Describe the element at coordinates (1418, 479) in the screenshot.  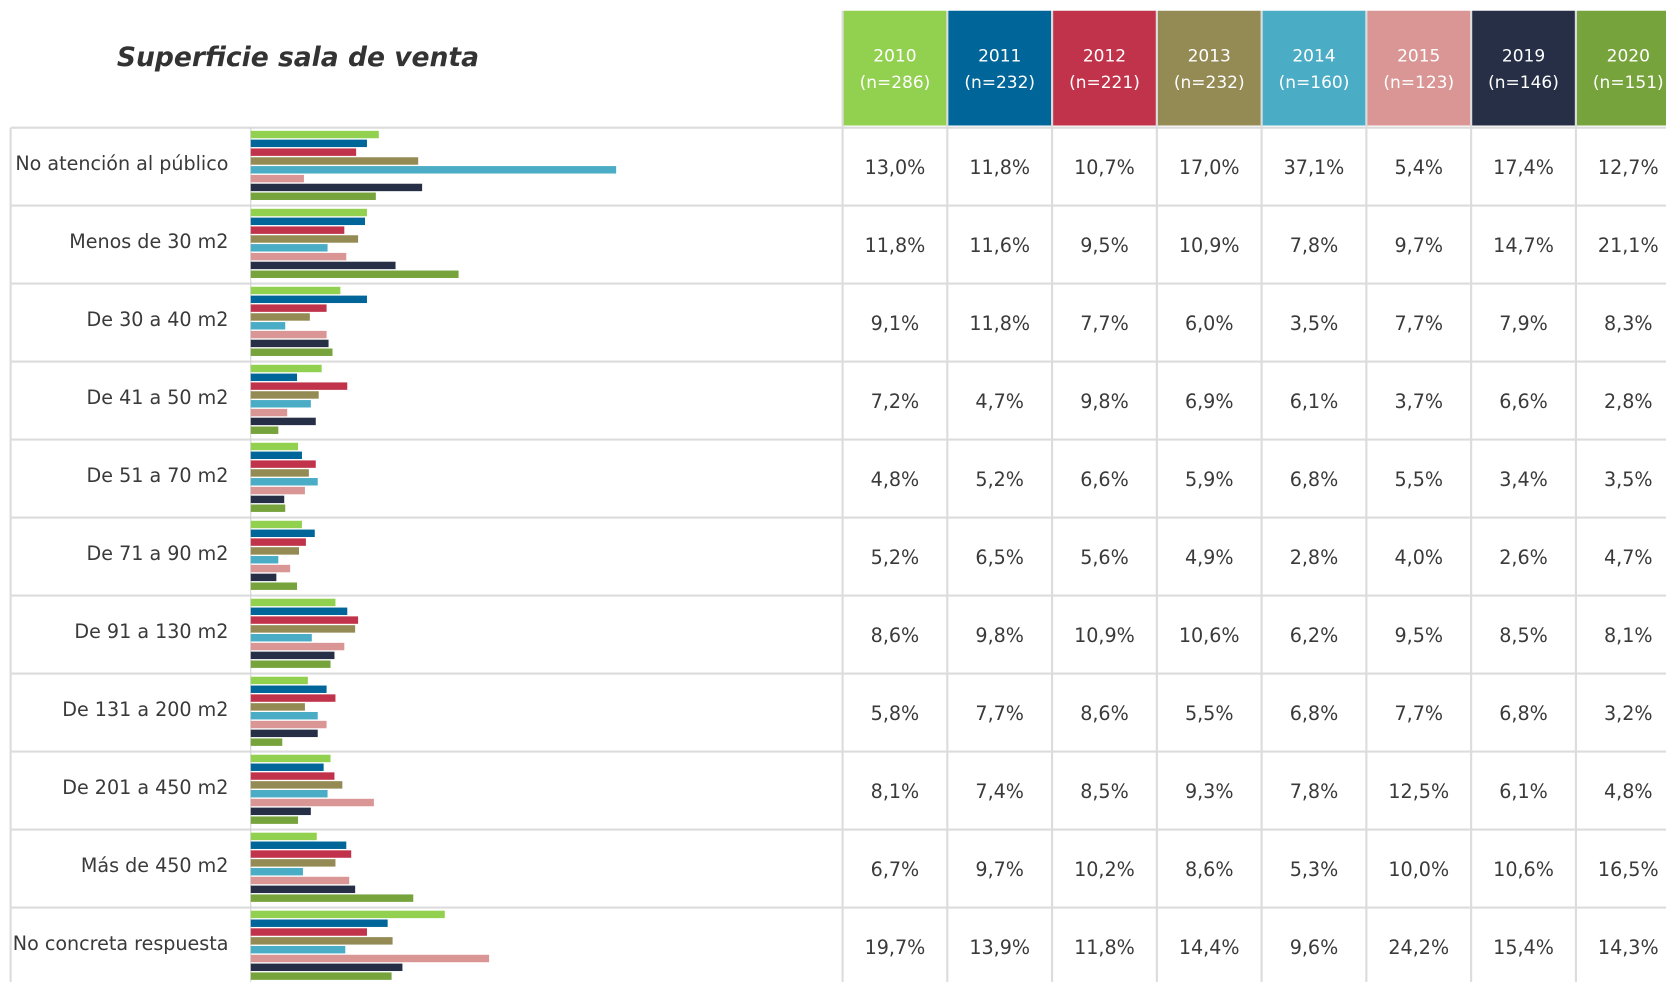
I see `value-label: 5,5%` at that location.